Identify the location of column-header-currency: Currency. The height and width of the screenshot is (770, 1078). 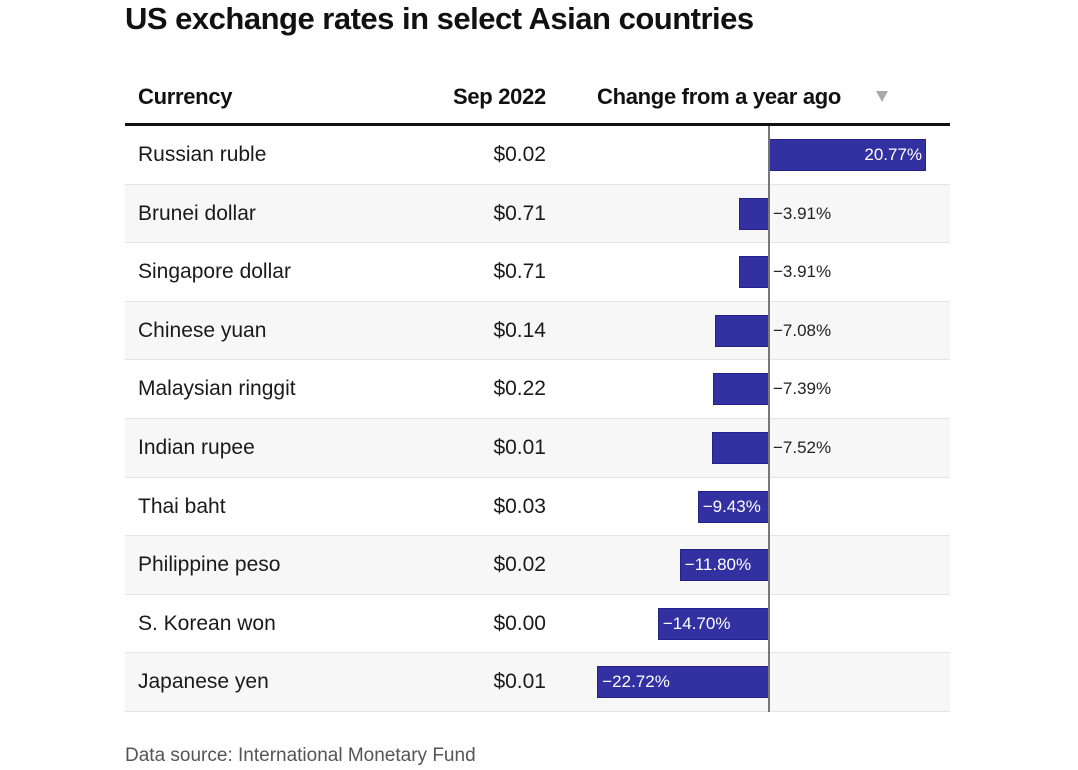
(185, 96).